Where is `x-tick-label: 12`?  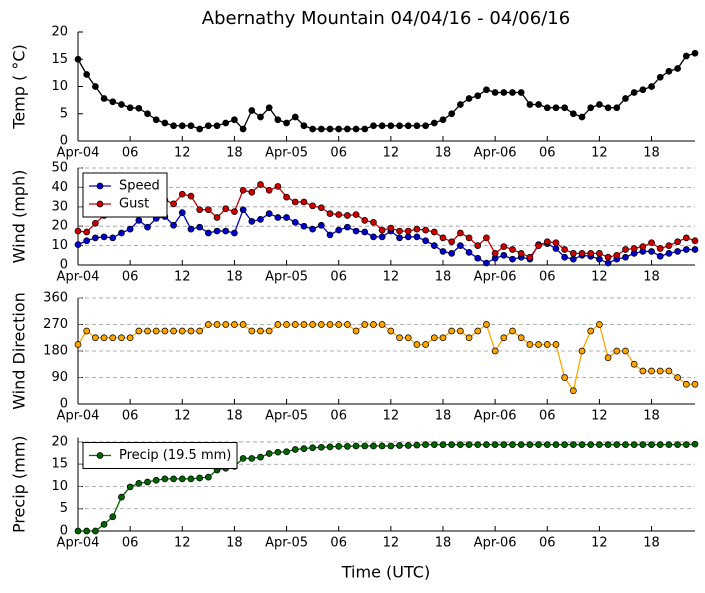 x-tick-label: 12 is located at coordinates (391, 543).